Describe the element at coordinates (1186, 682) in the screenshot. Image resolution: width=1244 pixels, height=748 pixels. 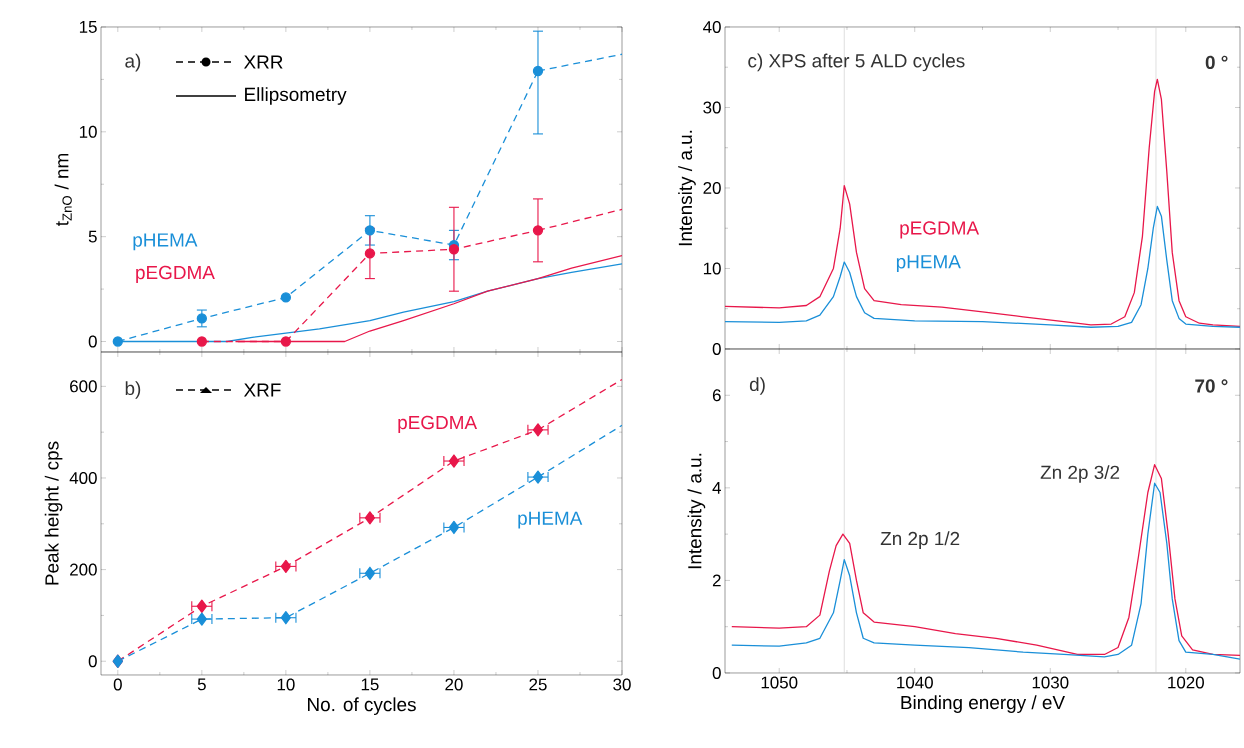
I see `x-tick-label: 1020` at that location.